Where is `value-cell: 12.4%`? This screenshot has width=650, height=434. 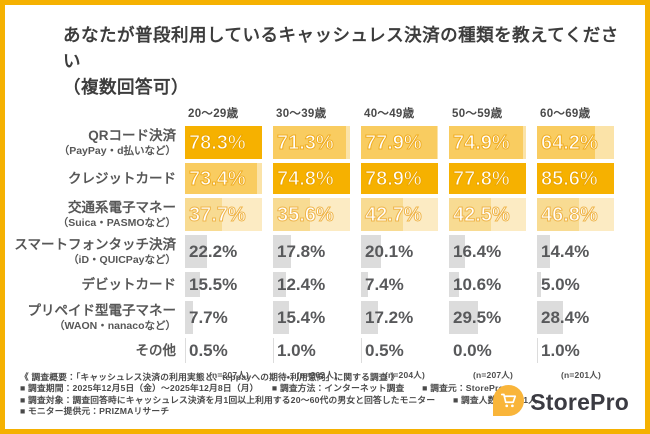 value-cell: 12.4% is located at coordinates (311, 284).